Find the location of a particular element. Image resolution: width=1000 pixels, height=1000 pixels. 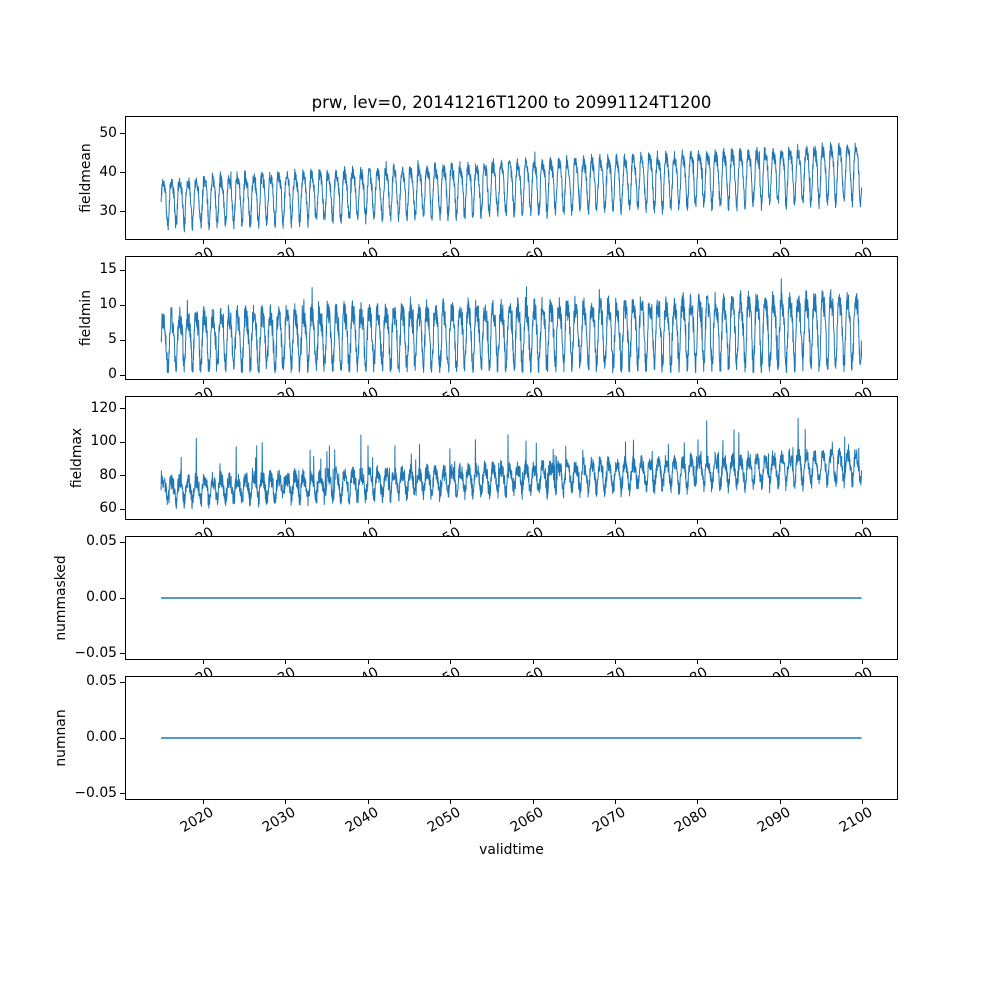

subplot-nummasked is located at coordinates (511, 598).